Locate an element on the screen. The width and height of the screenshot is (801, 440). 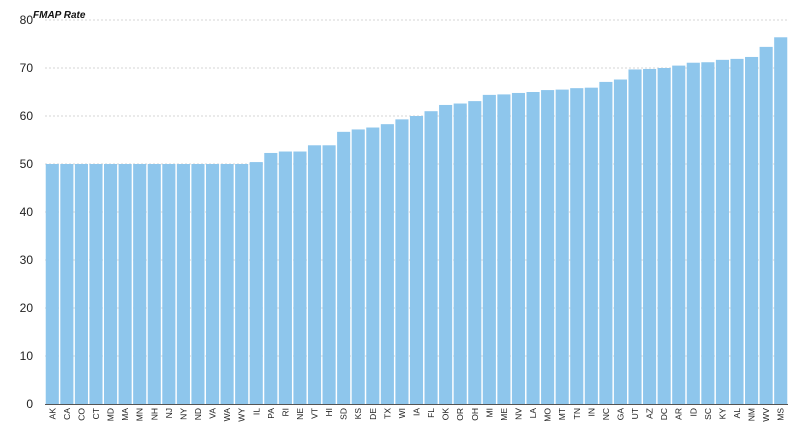
x-tick-label: NY is located at coordinates (183, 414).